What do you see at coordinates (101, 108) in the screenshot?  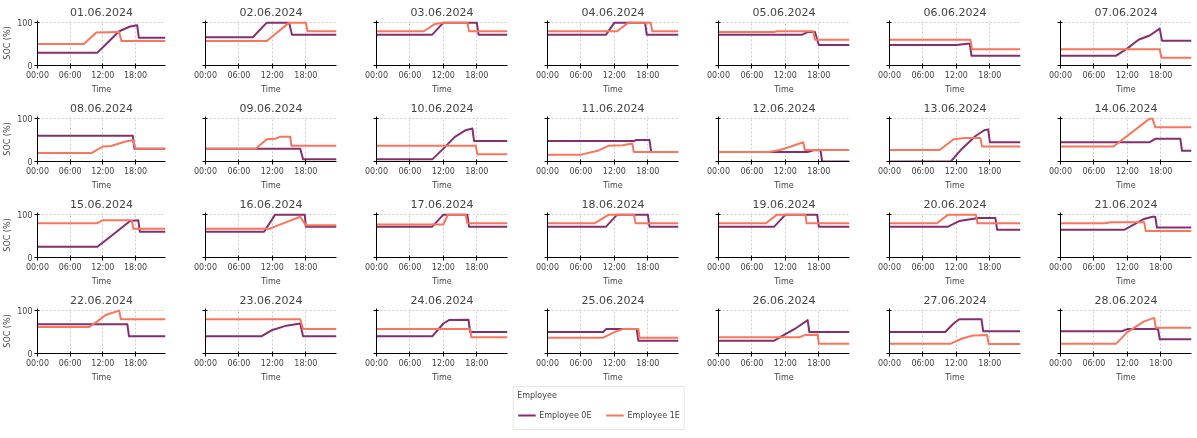 I see `chart-title: 08.06.2024` at bounding box center [101, 108].